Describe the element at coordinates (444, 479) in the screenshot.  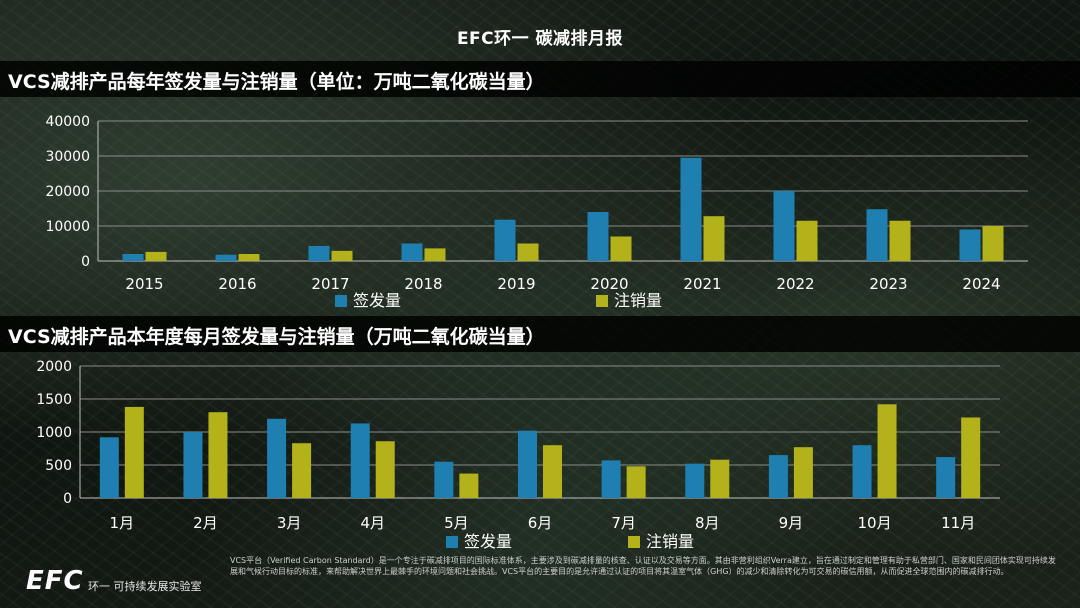
I see `bar-issued-5月` at that location.